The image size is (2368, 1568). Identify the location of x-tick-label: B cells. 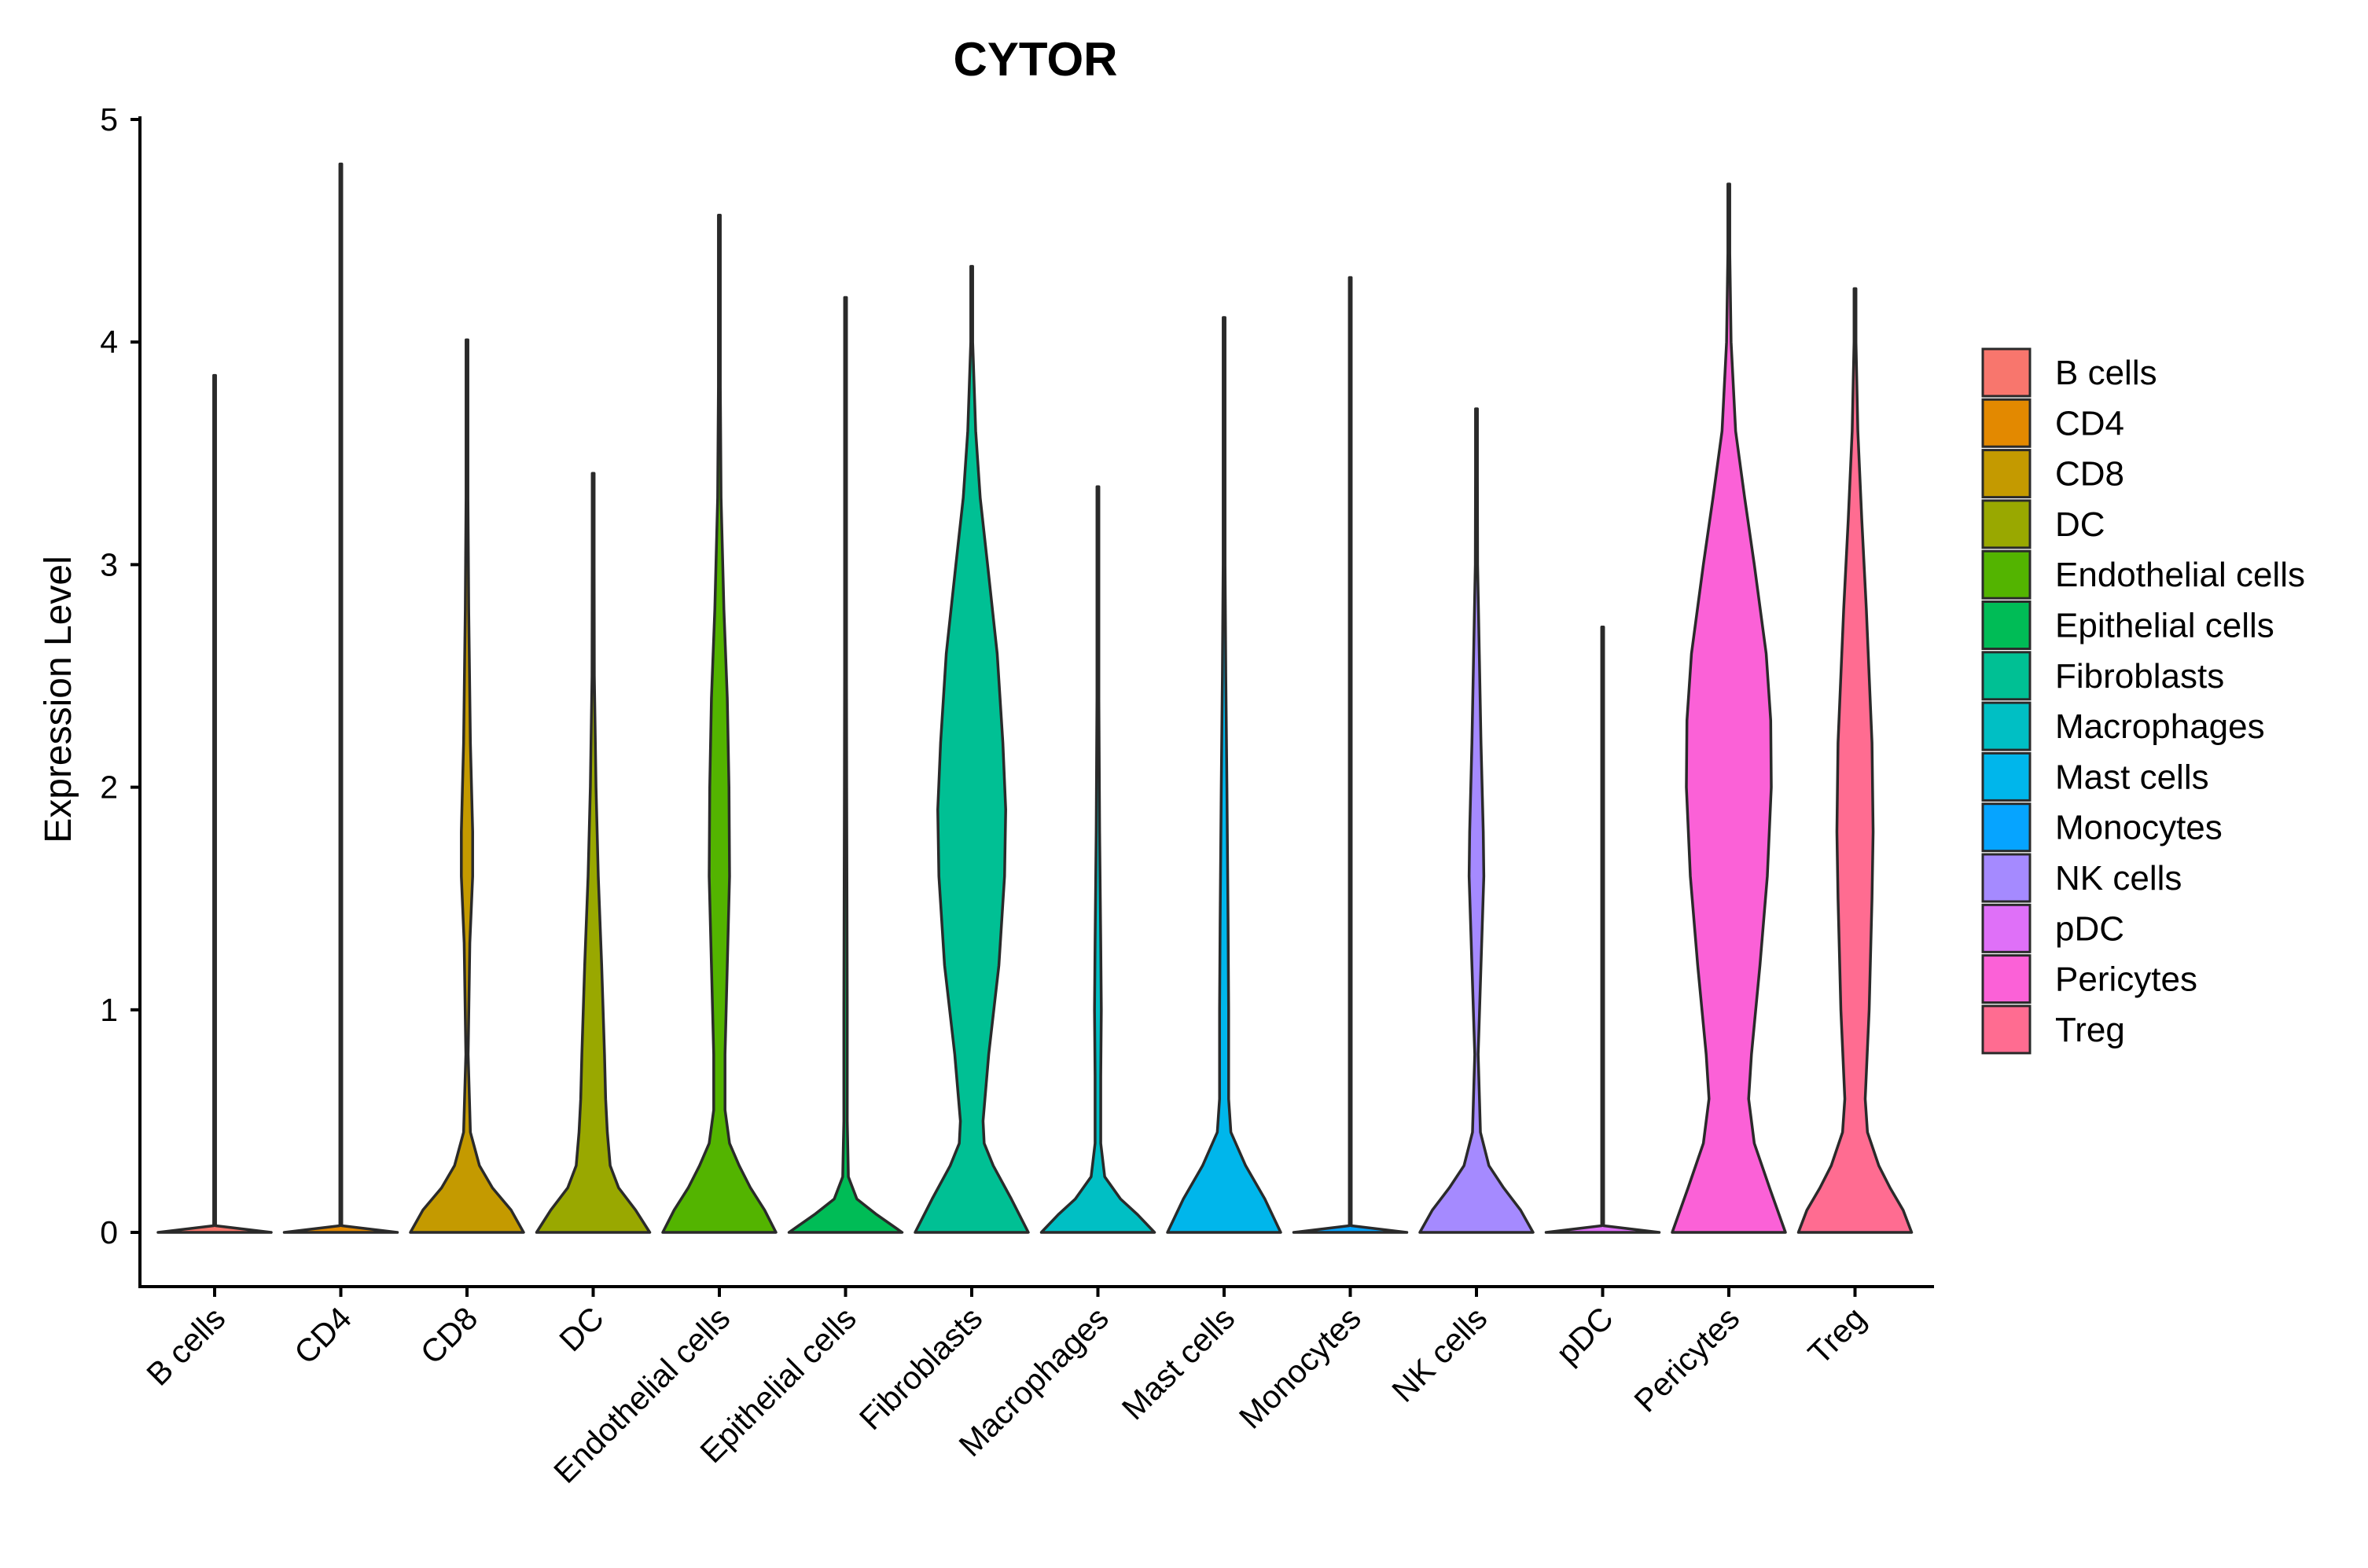
(185, 1346).